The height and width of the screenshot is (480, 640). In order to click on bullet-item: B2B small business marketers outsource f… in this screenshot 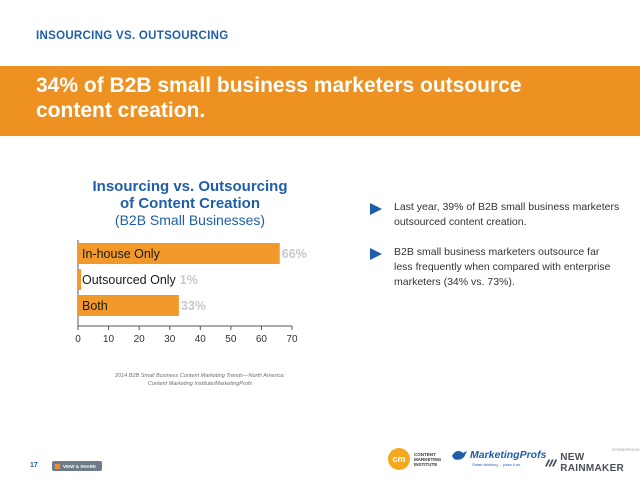, I will do `click(495, 267)`.